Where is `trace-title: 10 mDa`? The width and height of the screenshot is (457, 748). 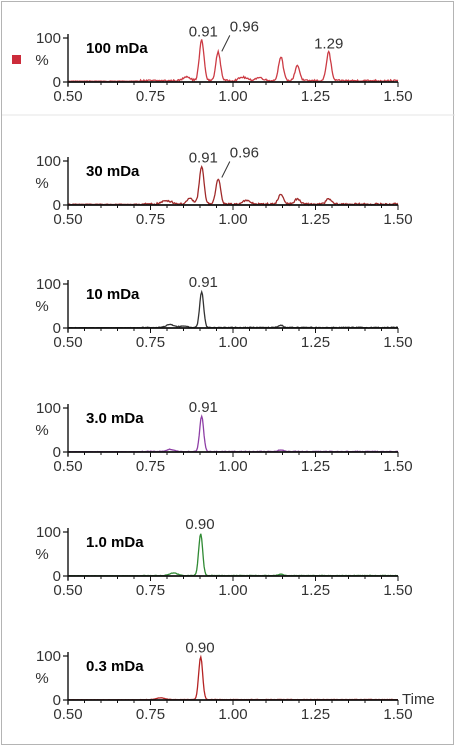
trace-title: 10 mDa is located at coordinates (113, 294).